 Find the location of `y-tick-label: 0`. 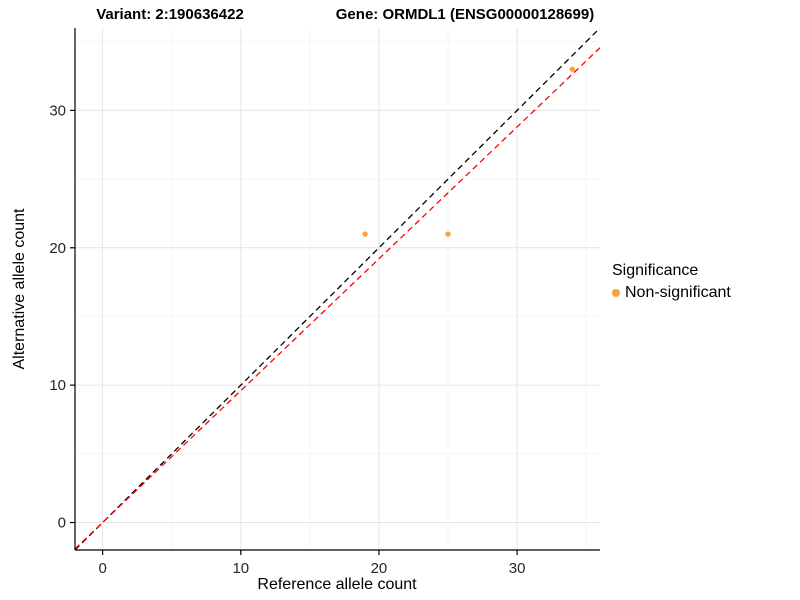

y-tick-label: 0 is located at coordinates (62, 523).